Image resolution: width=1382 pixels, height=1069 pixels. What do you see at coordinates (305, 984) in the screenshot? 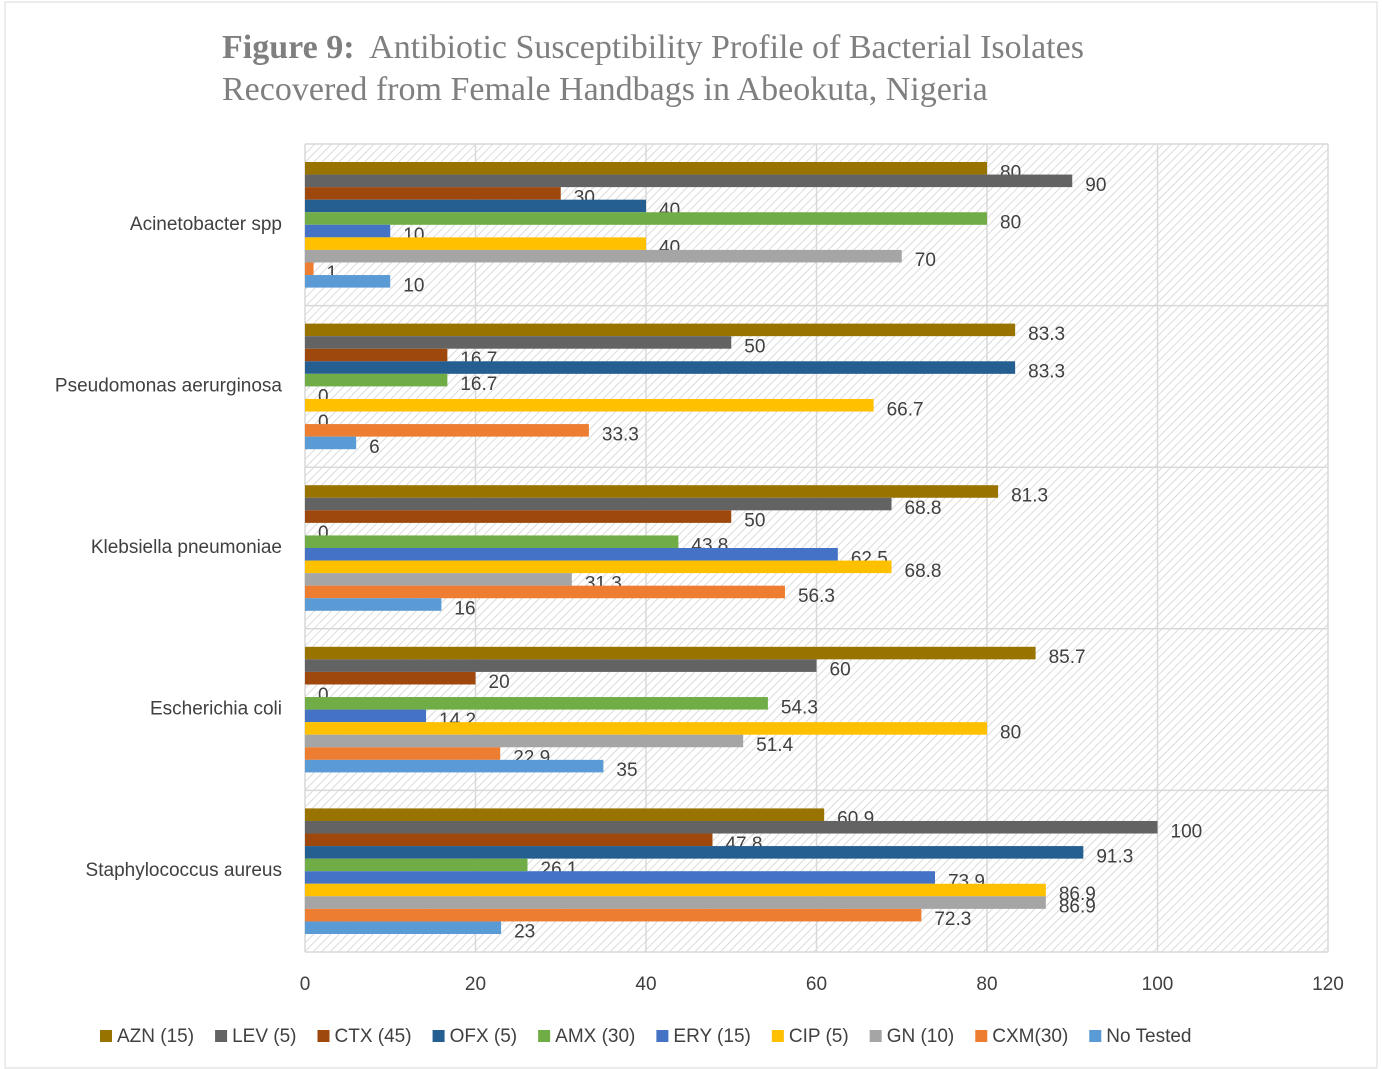
I see `x-tick-label: 0` at bounding box center [305, 984].